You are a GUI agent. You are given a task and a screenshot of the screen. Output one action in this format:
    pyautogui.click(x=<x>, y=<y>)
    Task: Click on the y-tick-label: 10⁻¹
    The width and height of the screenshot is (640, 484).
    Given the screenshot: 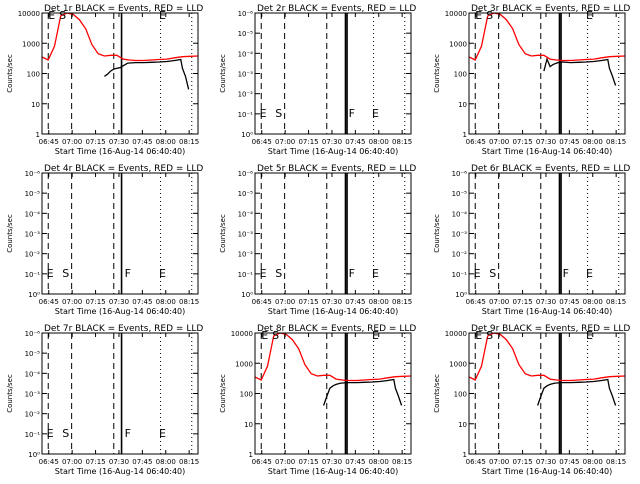 What is the action you would take?
    pyautogui.click(x=460, y=275)
    